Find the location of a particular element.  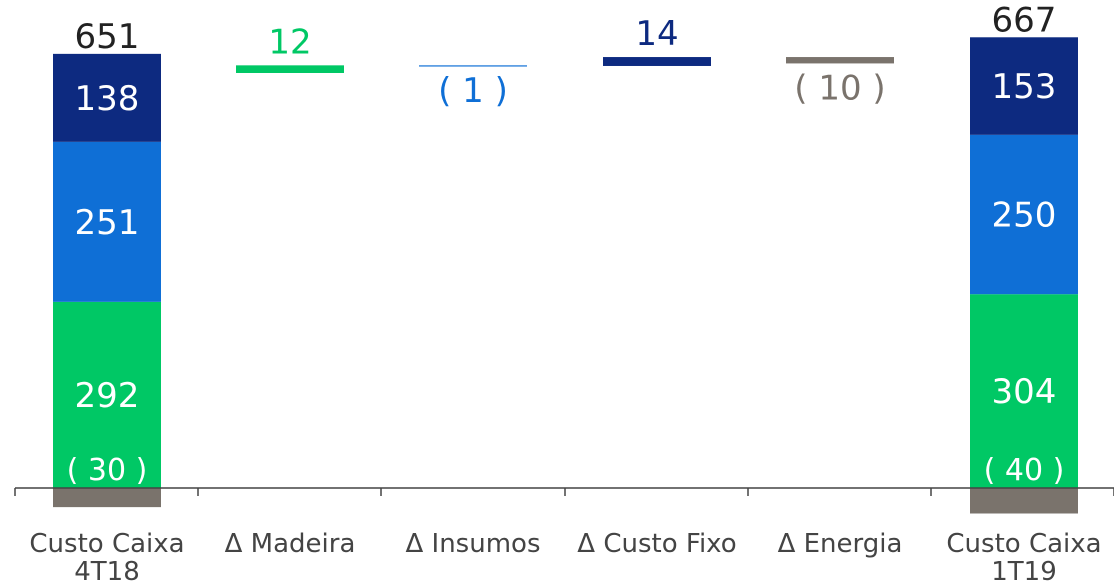

delta-label-energia: ( 10 ) is located at coordinates (839, 88).